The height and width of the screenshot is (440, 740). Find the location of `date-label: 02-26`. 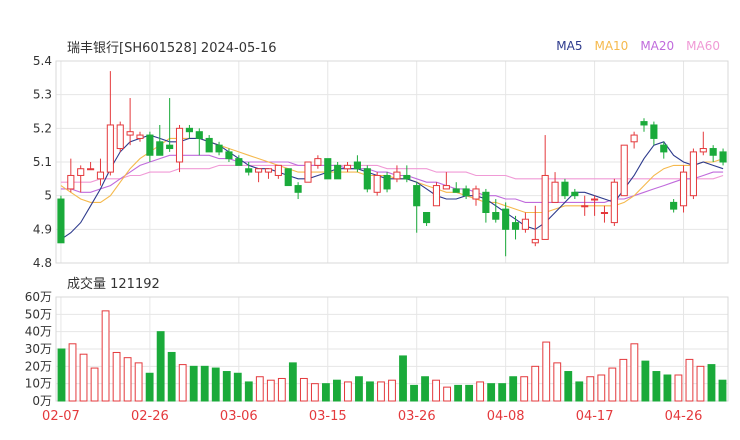

date-label: 02-26 is located at coordinates (150, 416).